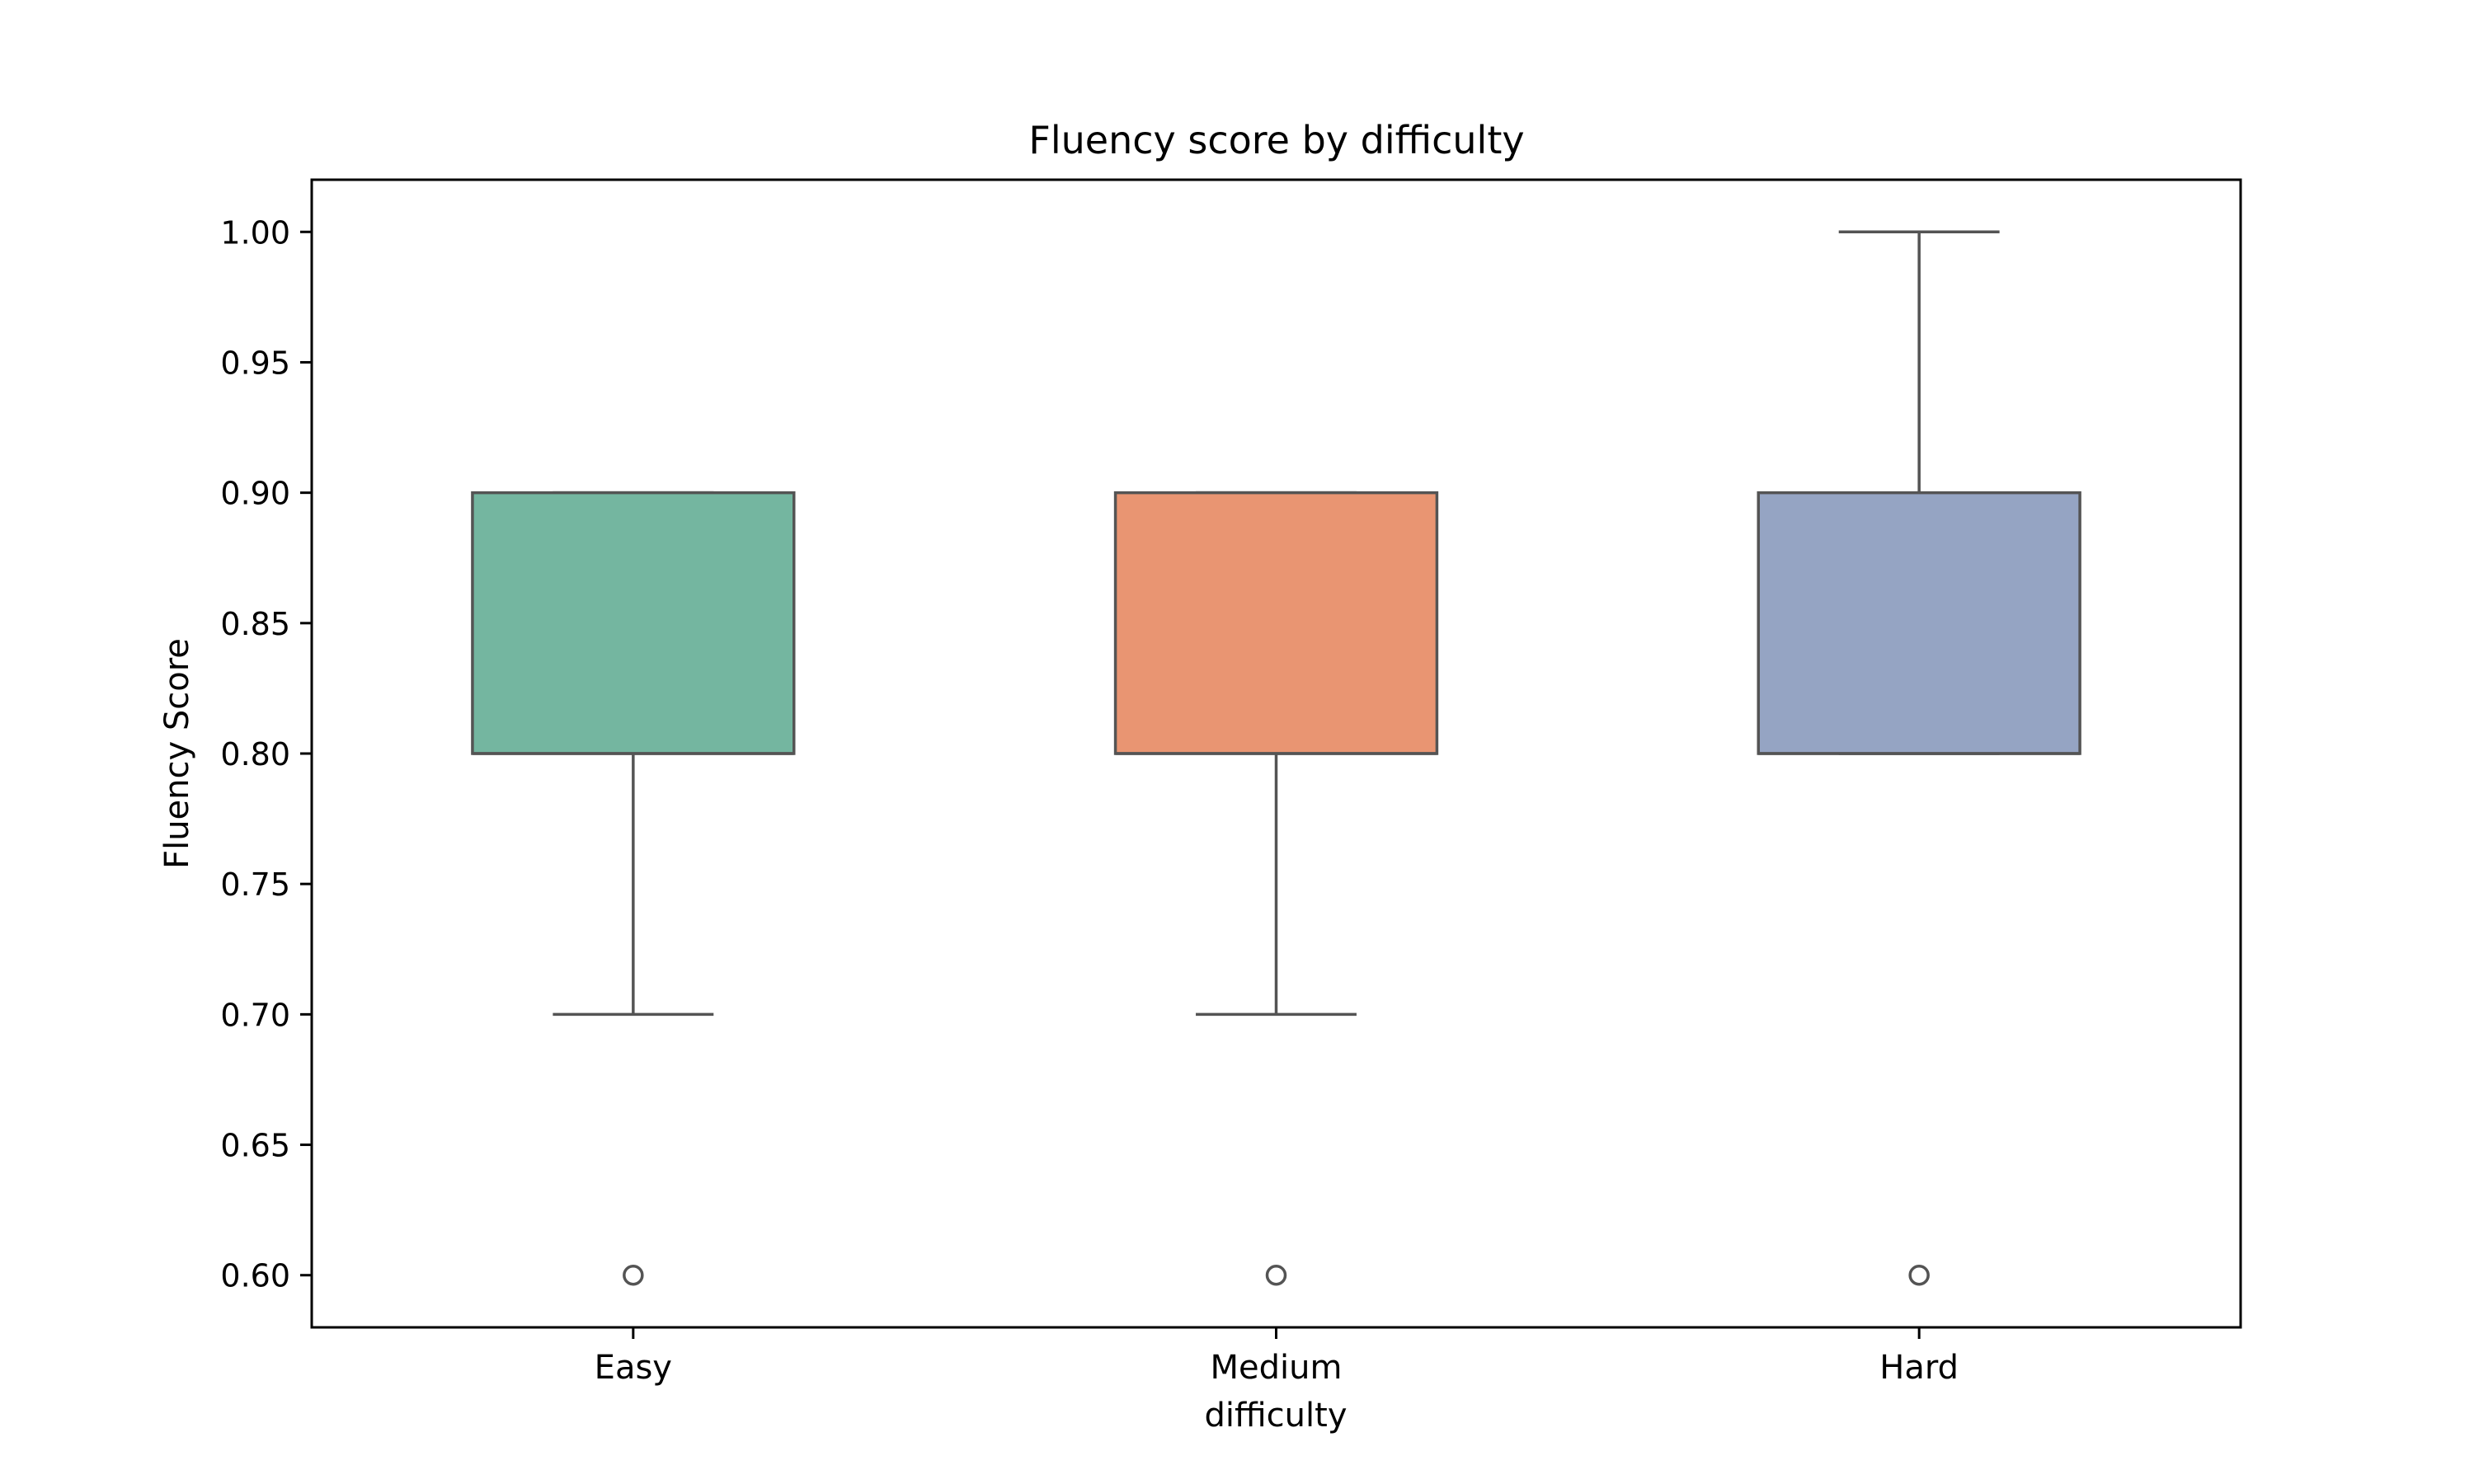  What do you see at coordinates (255, 1276) in the screenshot?
I see `y-tick-label: 0.60` at bounding box center [255, 1276].